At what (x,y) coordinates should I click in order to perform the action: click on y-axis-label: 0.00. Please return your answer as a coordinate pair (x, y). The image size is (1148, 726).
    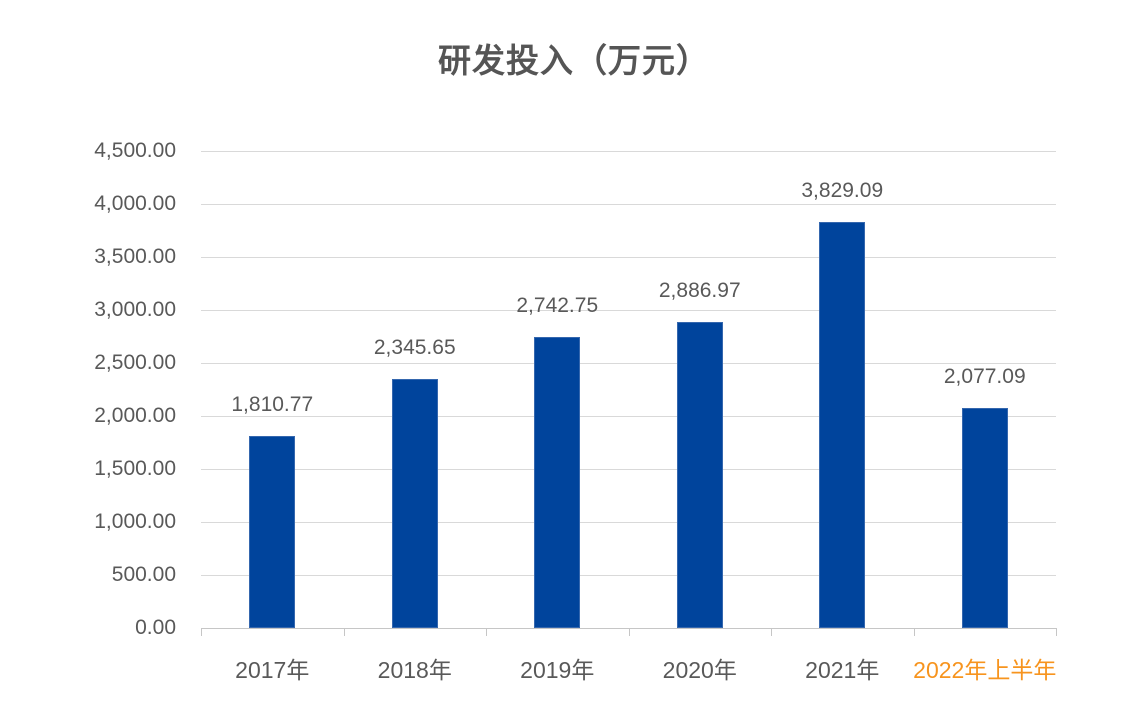
    Looking at the image, I should click on (155, 627).